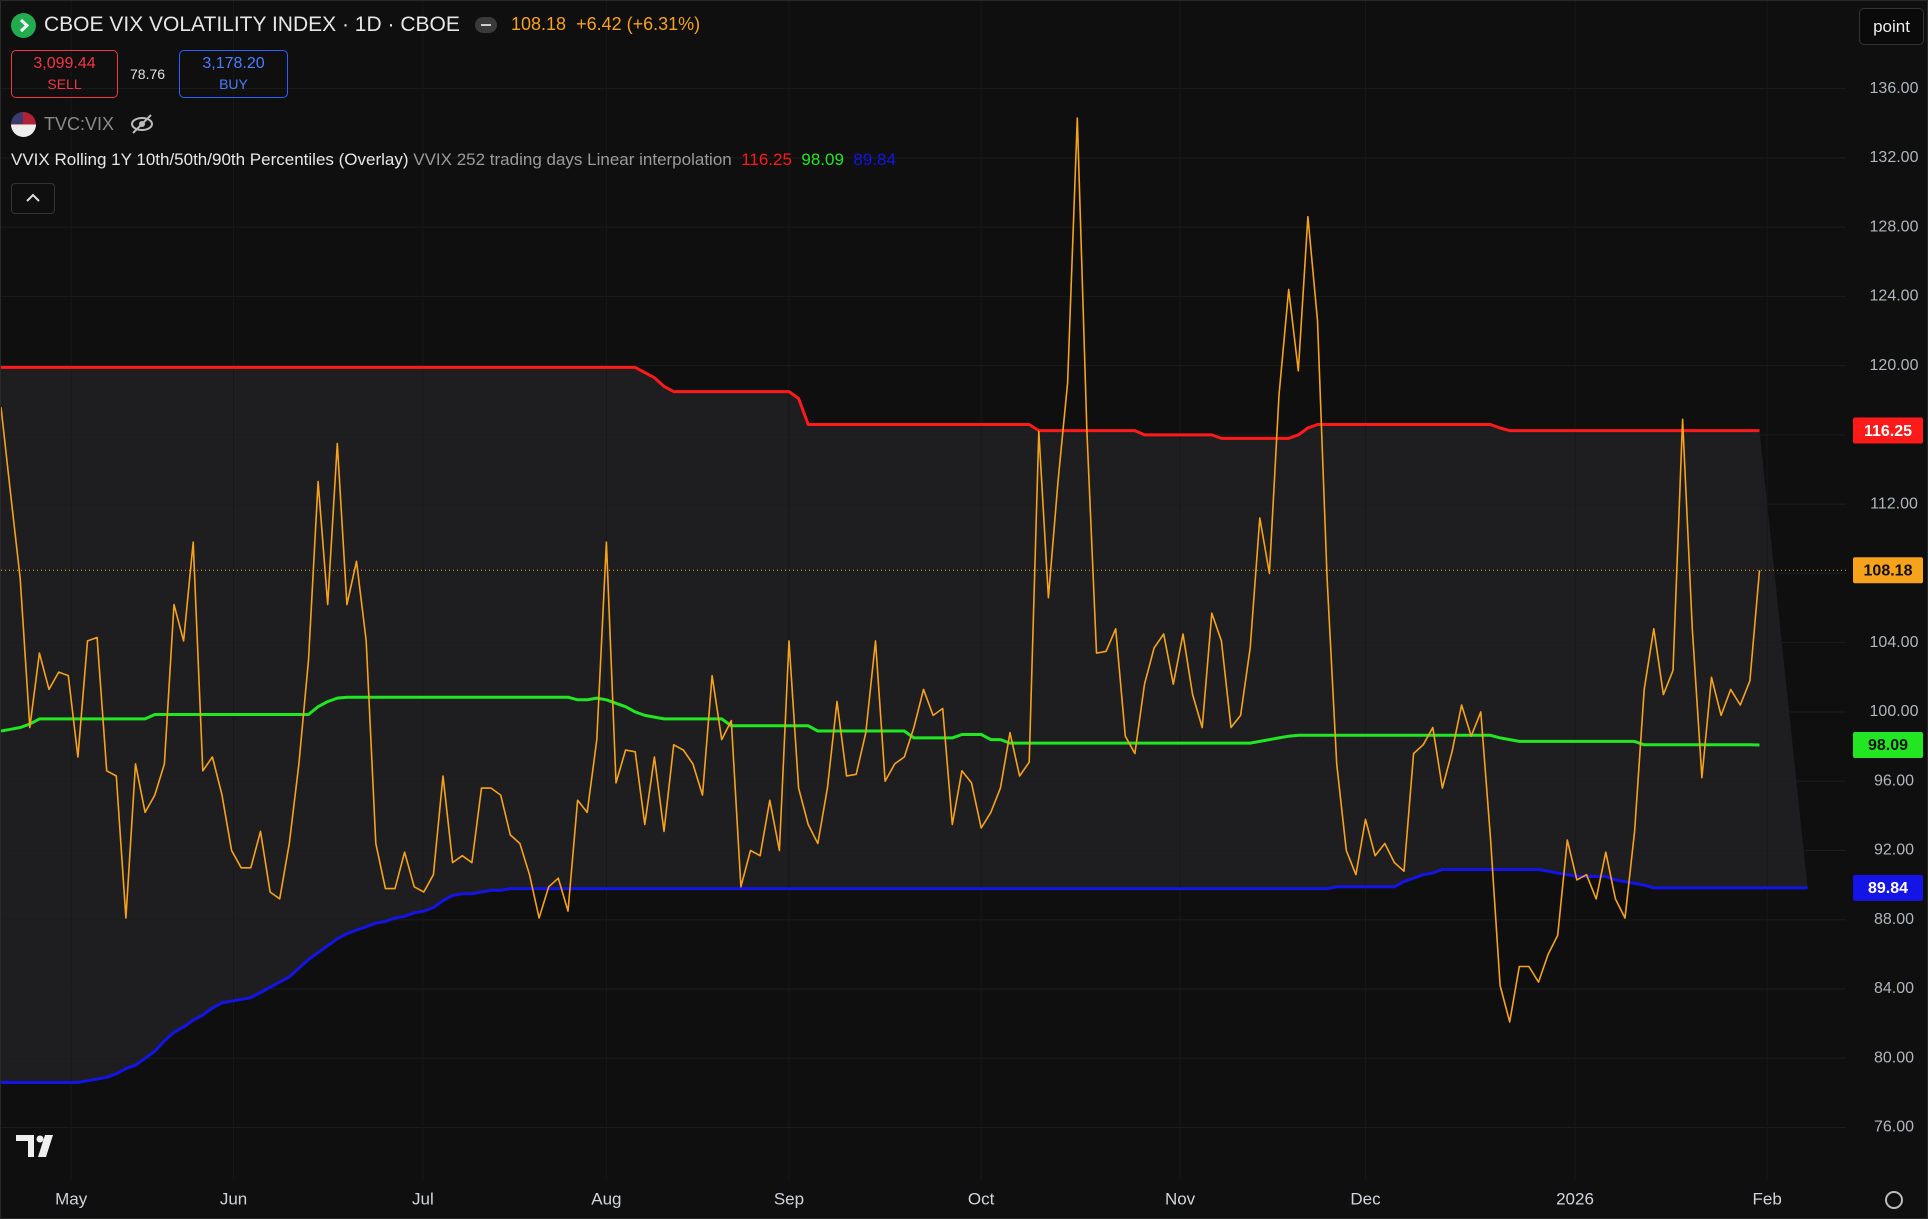 This screenshot has height=1219, width=1928. I want to click on price-change: +6.42 (+6.31%), so click(638, 24).